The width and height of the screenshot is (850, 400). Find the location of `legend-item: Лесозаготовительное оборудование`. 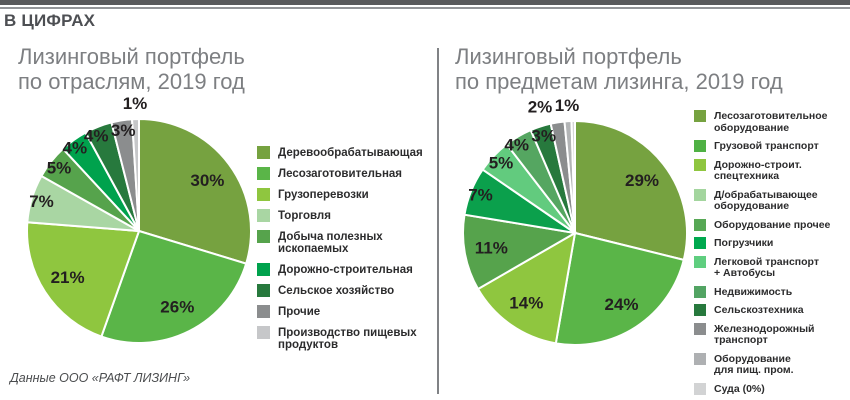

legend-item: Лесозаготовительное оборудование is located at coordinates (771, 122).